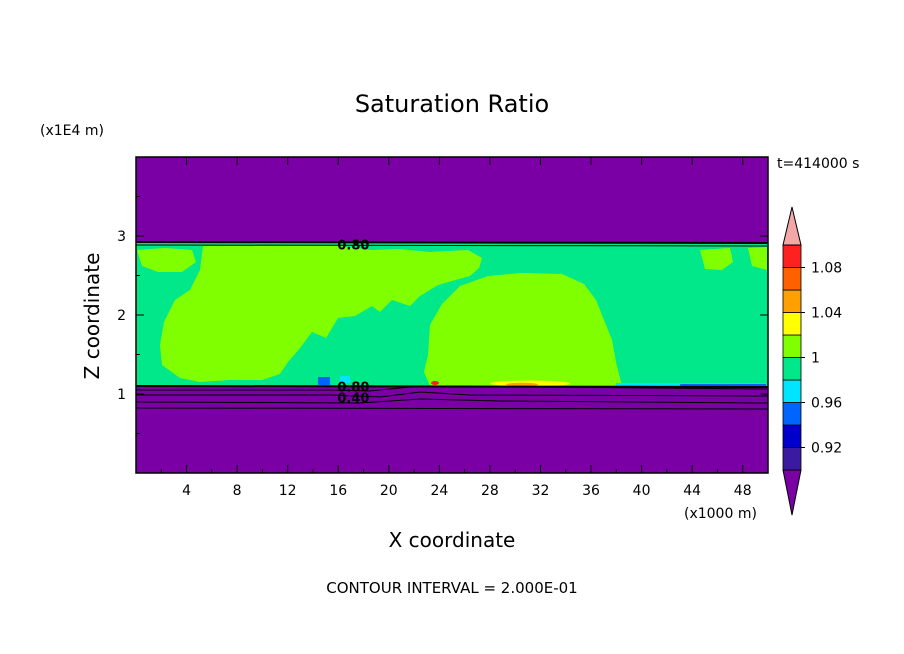  What do you see at coordinates (452, 394) in the screenshot?
I see `contour-line-base-c` at bounding box center [452, 394].